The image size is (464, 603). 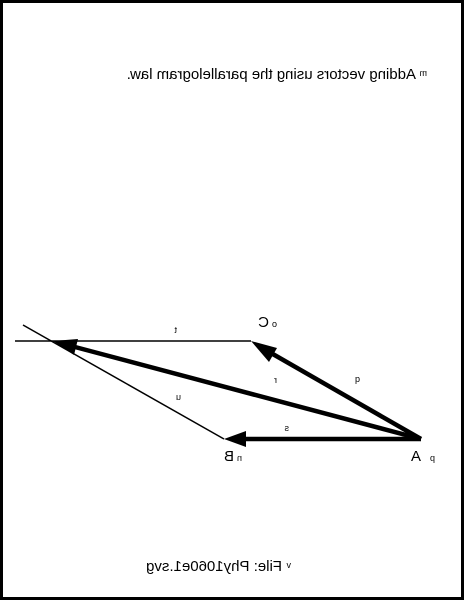 I want to click on point-a-marker: p, so click(x=432, y=458).